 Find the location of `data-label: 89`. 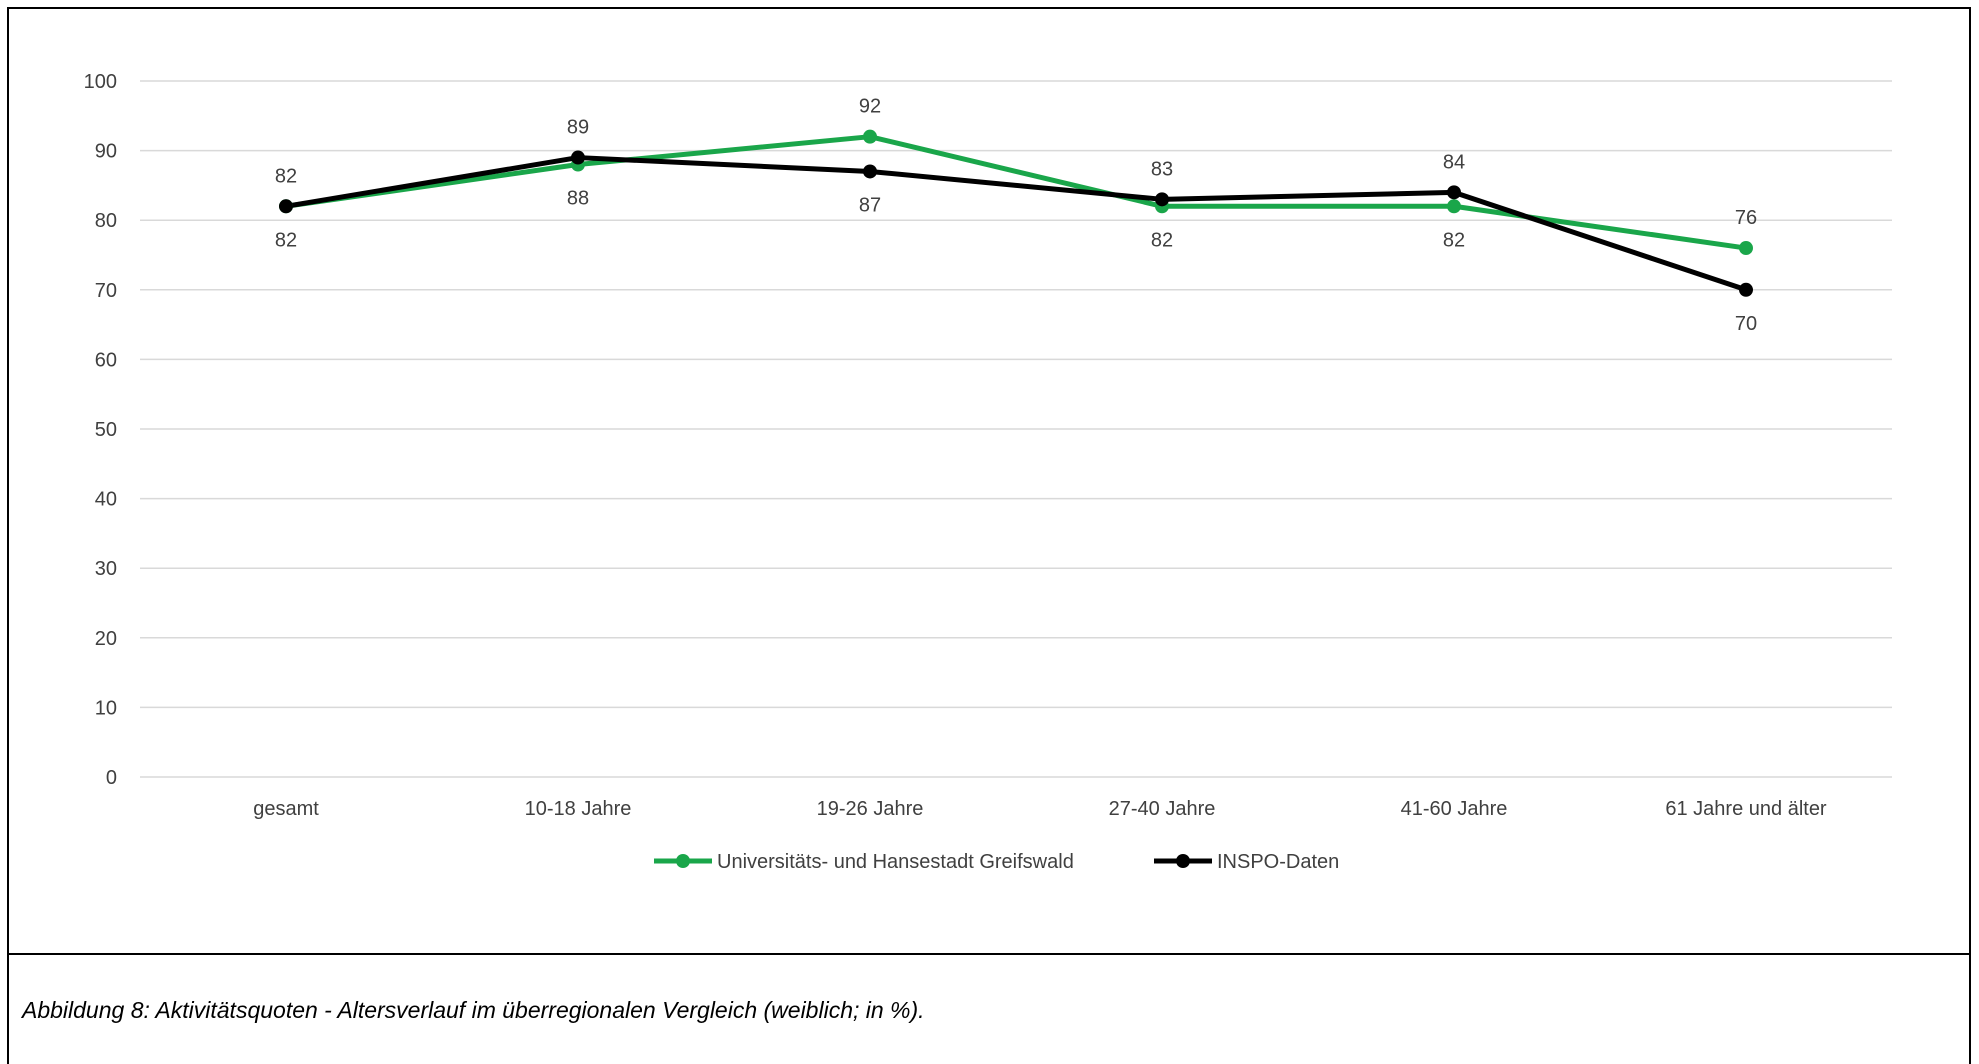

data-label: 89 is located at coordinates (578, 128).